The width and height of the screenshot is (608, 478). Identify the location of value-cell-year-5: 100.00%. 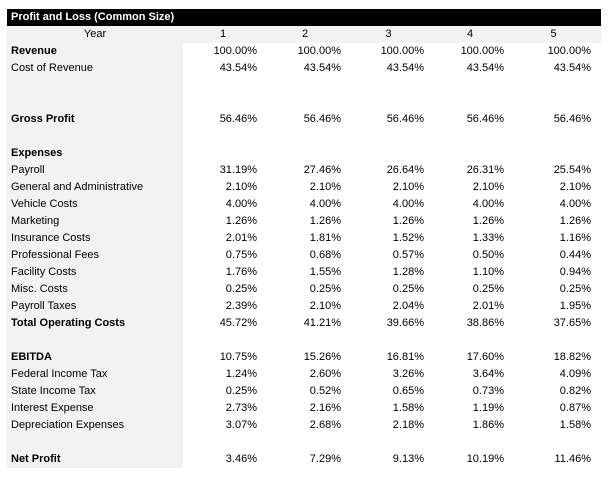
(569, 51).